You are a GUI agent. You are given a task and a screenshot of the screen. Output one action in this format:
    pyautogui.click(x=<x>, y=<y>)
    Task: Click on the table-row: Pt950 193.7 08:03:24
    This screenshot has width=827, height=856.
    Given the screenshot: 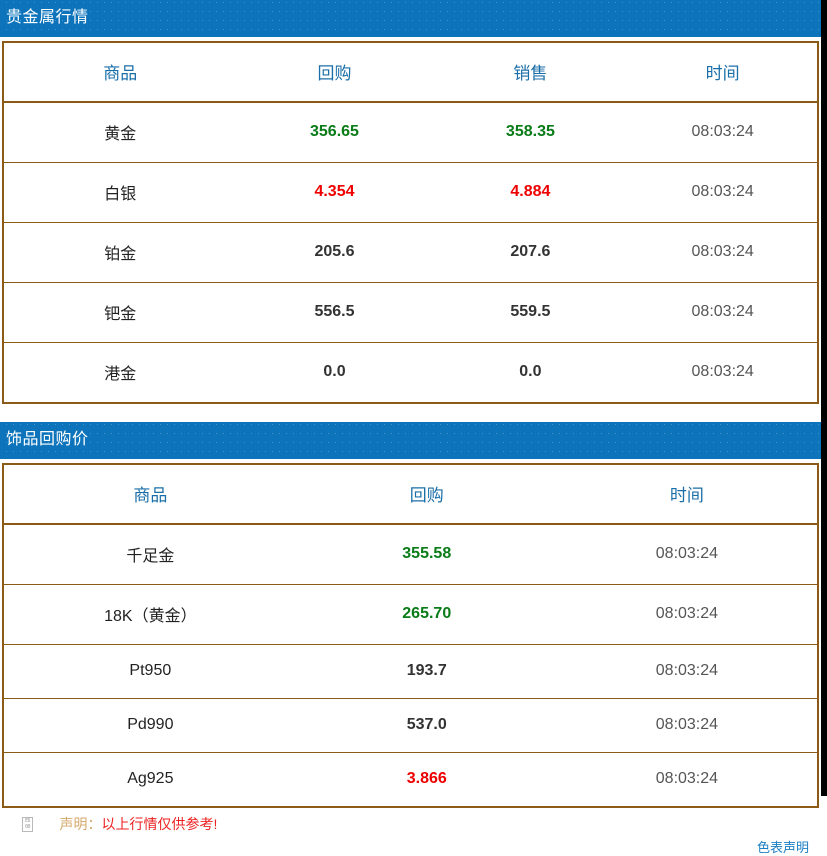 What is the action you would take?
    pyautogui.click(x=410, y=671)
    